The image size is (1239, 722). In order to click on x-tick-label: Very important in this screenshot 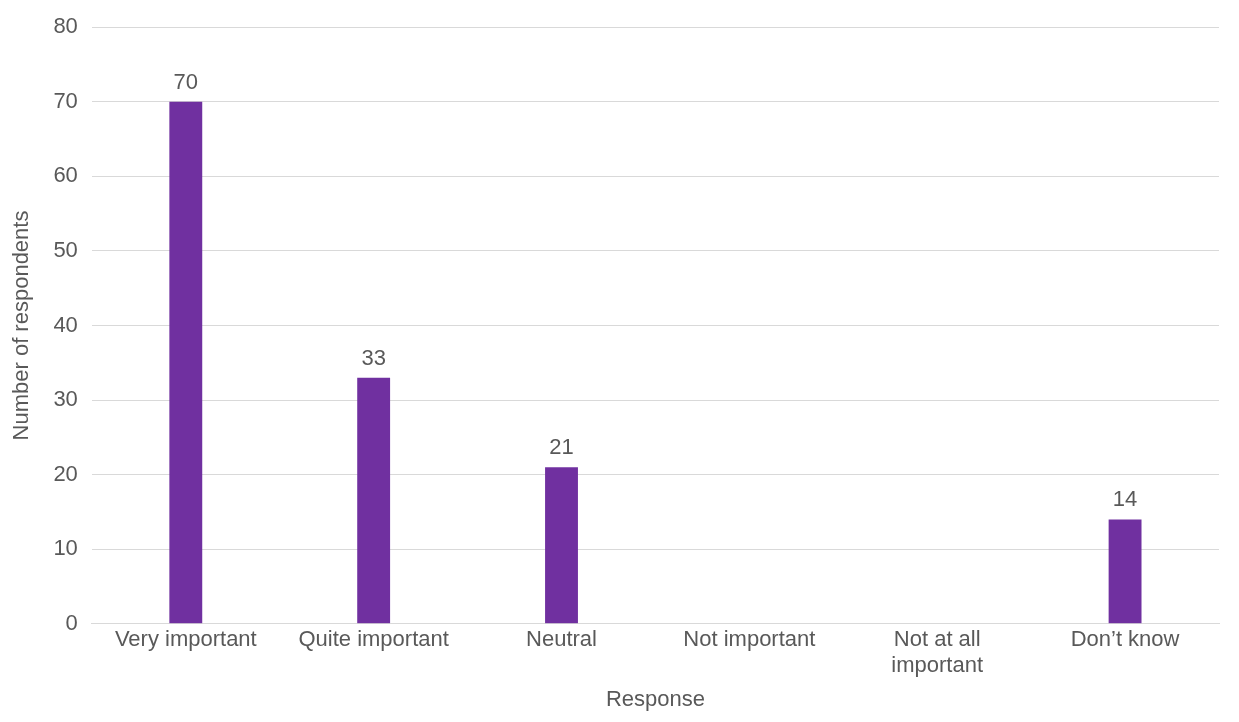, I will do `click(185, 639)`.